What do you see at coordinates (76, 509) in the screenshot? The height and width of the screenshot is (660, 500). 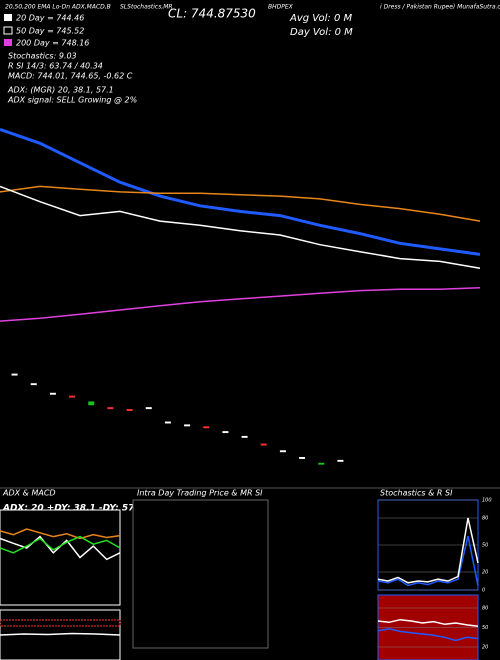 I see `annotation: ADX: 20 +DY: 38.1 -DY: 57.14` at bounding box center [76, 509].